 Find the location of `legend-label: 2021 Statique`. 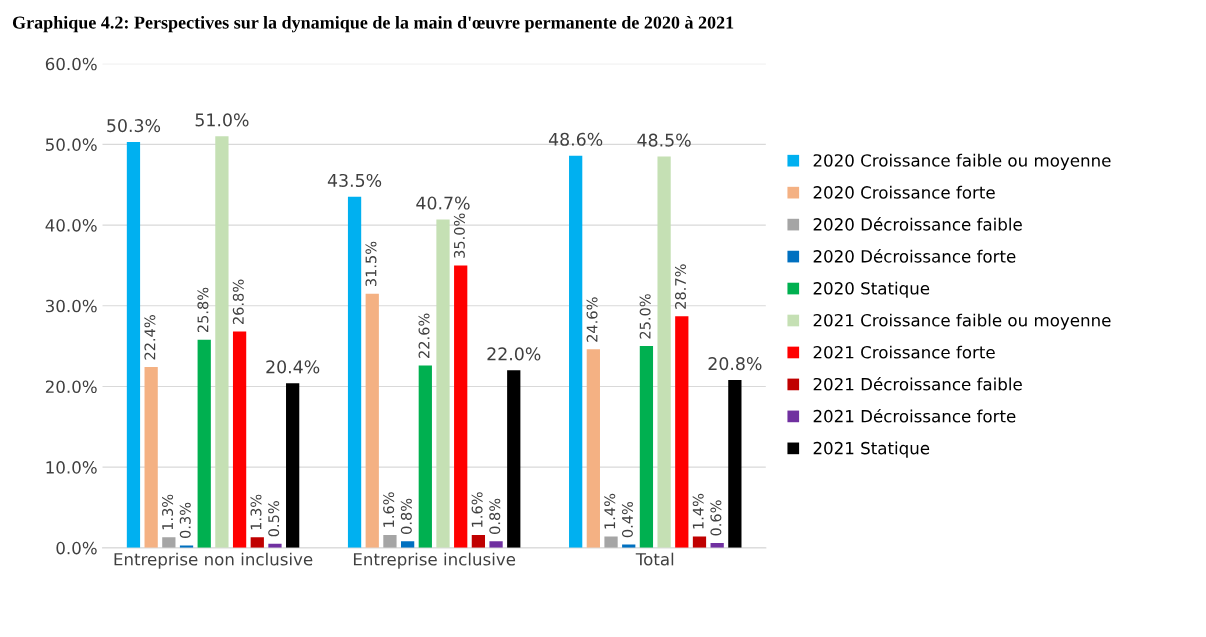

legend-label: 2021 Statique is located at coordinates (871, 449).